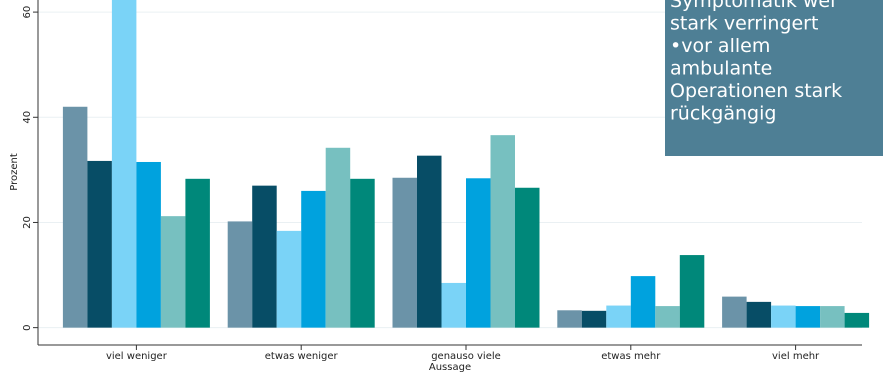  I want to click on x-tick-label: viel mehr, so click(796, 356).